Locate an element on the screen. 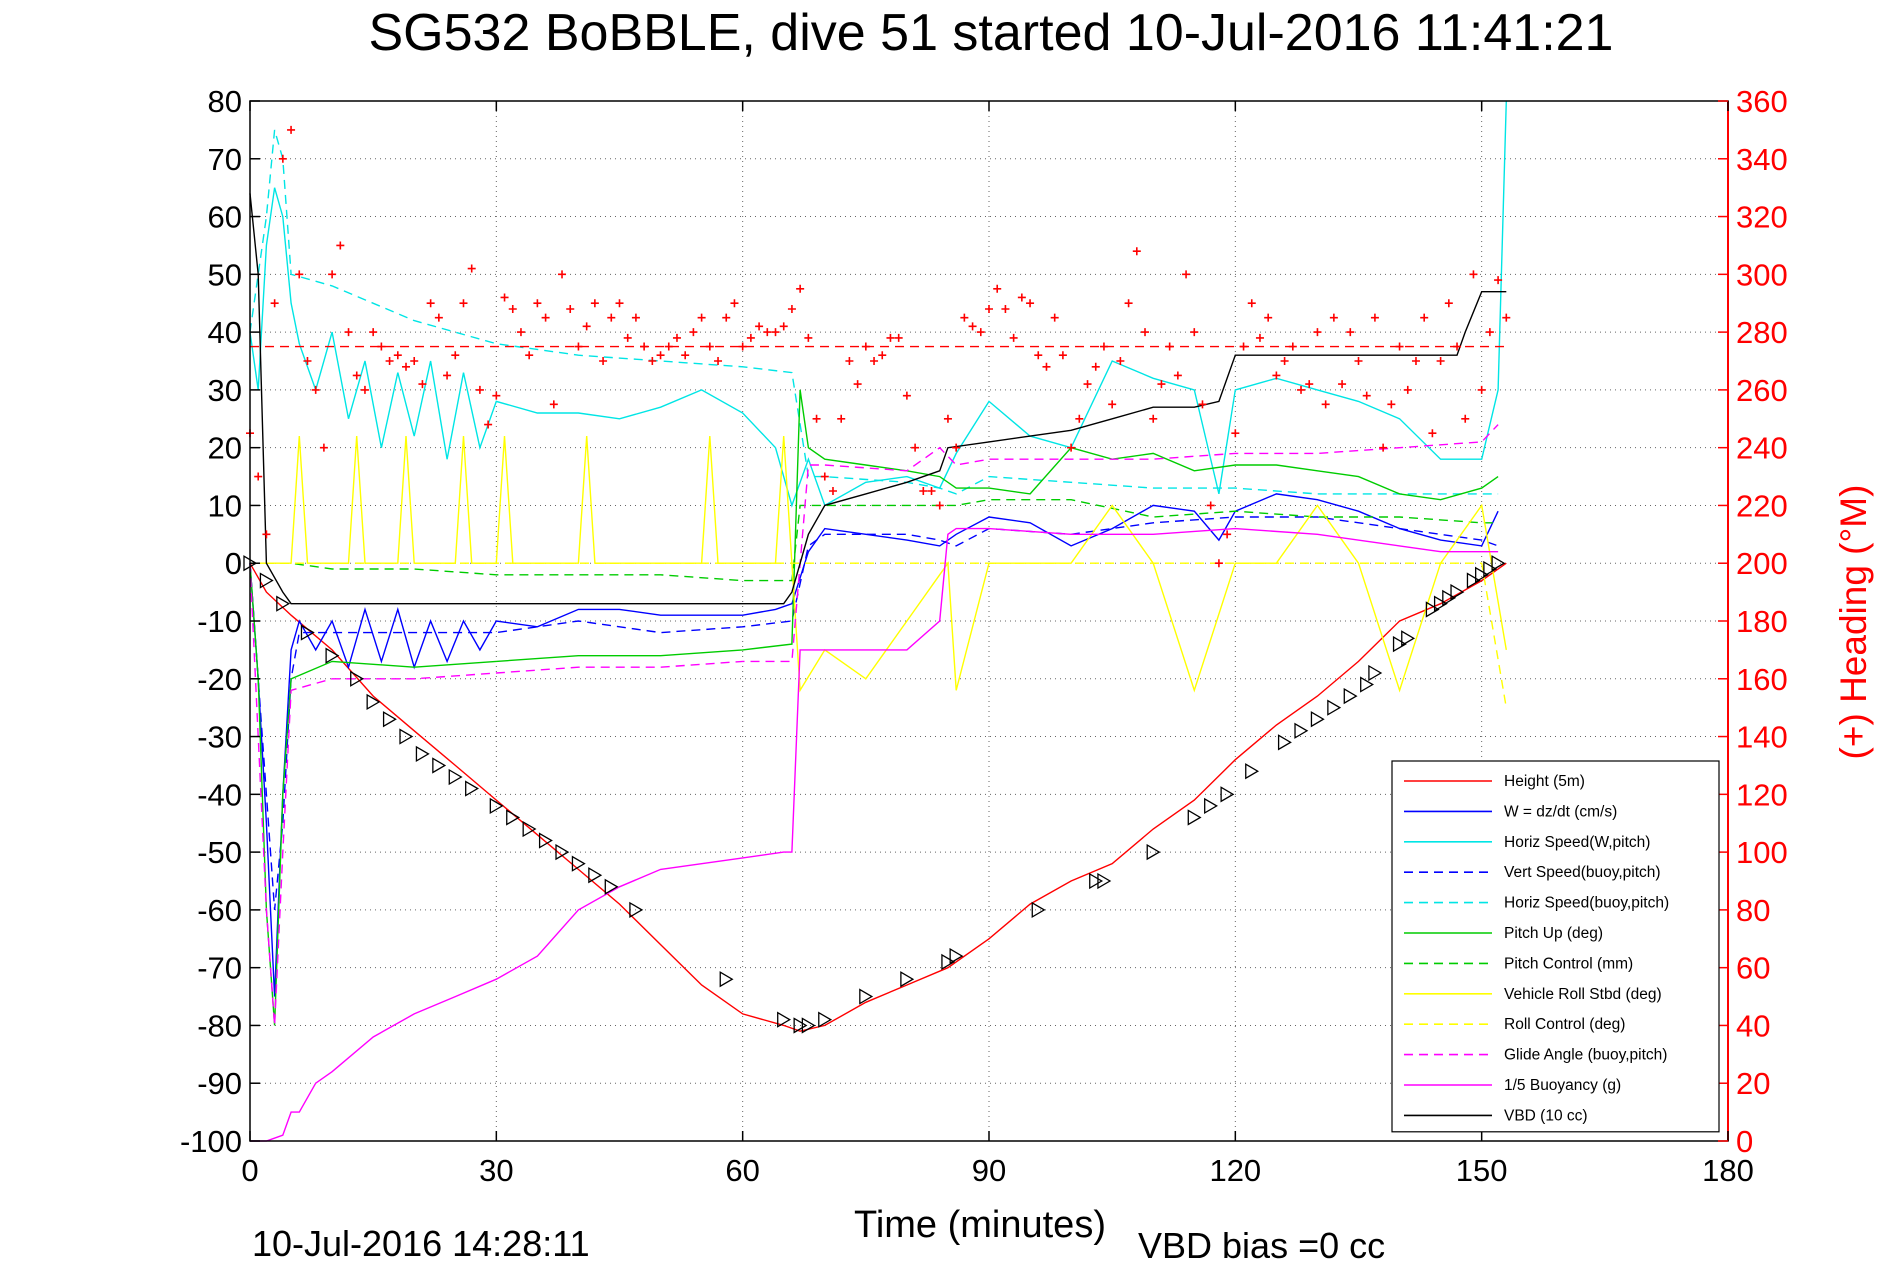 The height and width of the screenshot is (1262, 1891). y-tick-label: -50 is located at coordinates (219, 852).